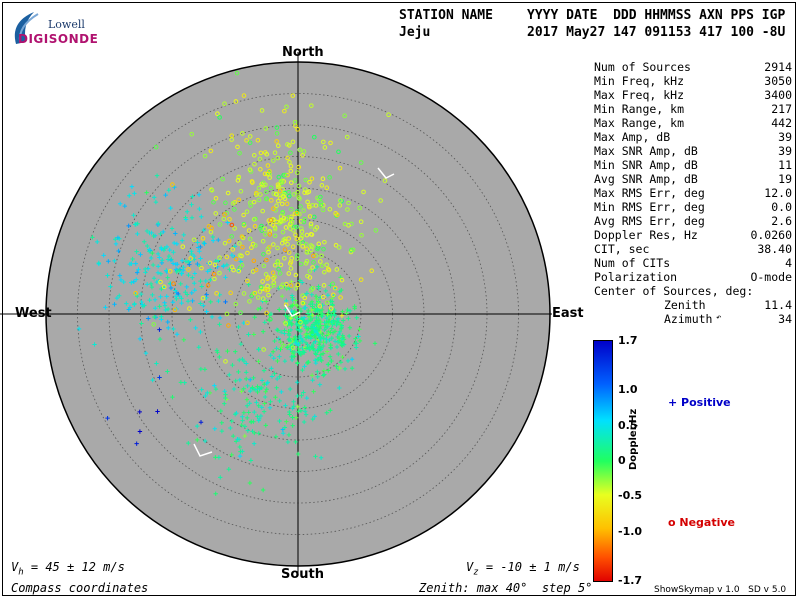  Describe the element at coordinates (693, 165) in the screenshot. I see `stat-row: Min SNR Amp, dB 11` at that location.